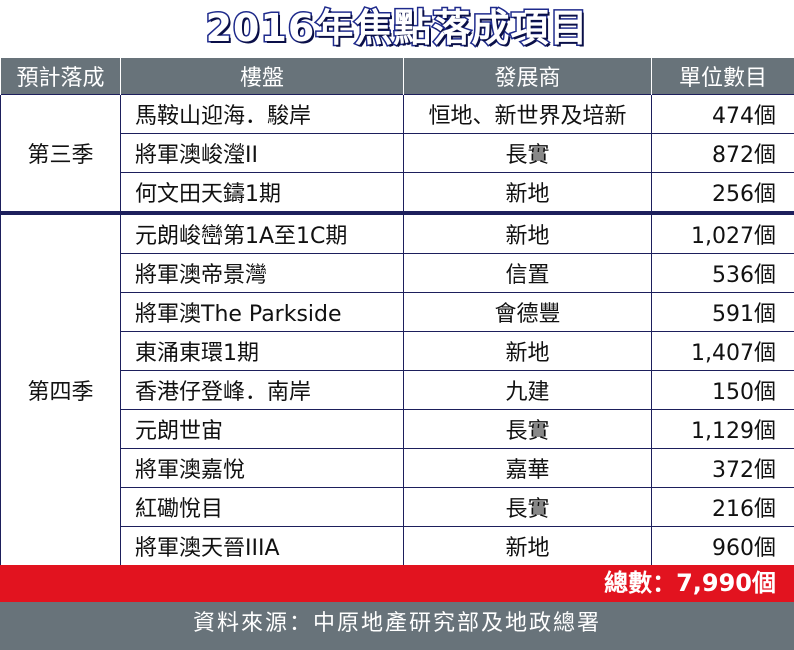 This screenshot has width=794, height=650. I want to click on project-name: 何文田天鑄1期, so click(262, 193).